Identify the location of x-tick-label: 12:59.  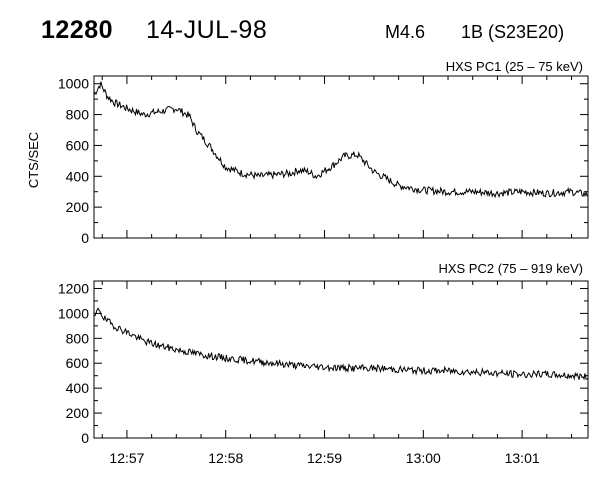
(324, 458).